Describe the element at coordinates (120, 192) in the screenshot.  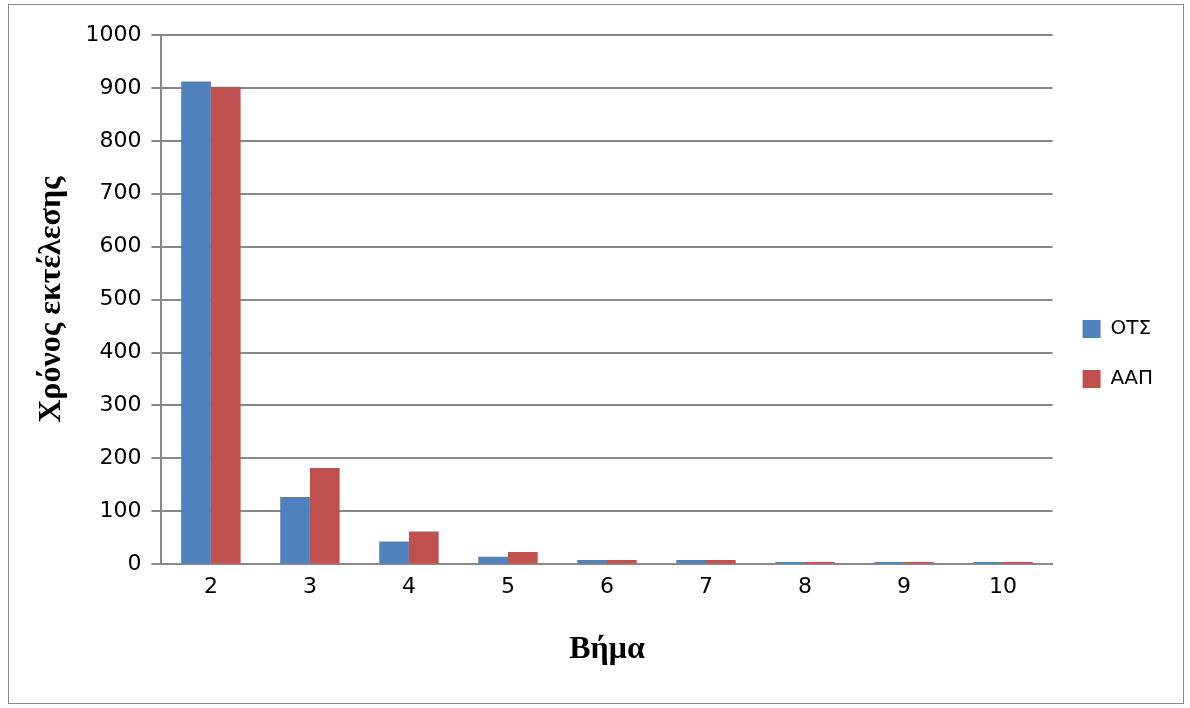
I see `y-tick-label: 700` at that location.